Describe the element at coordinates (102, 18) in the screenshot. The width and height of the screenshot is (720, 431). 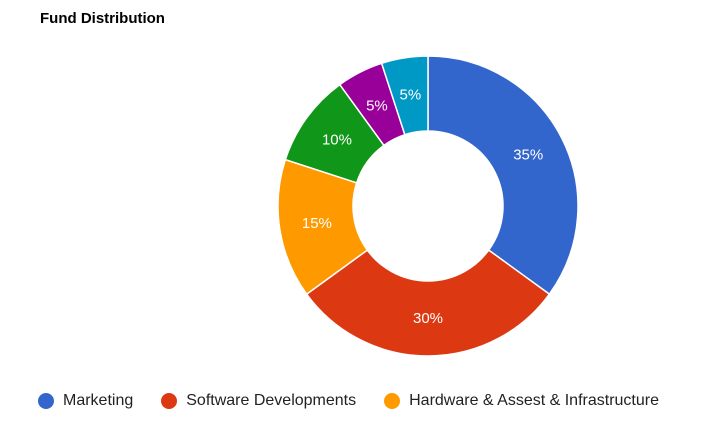
I see `chart-title: Fund Distribution` at that location.